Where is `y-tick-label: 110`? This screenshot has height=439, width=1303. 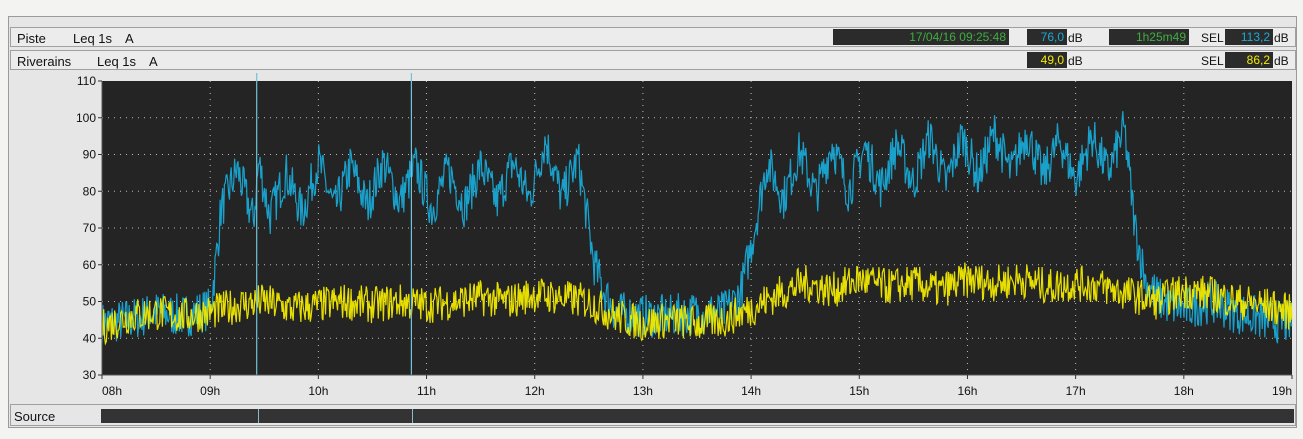 y-tick-label: 110 is located at coordinates (86, 81).